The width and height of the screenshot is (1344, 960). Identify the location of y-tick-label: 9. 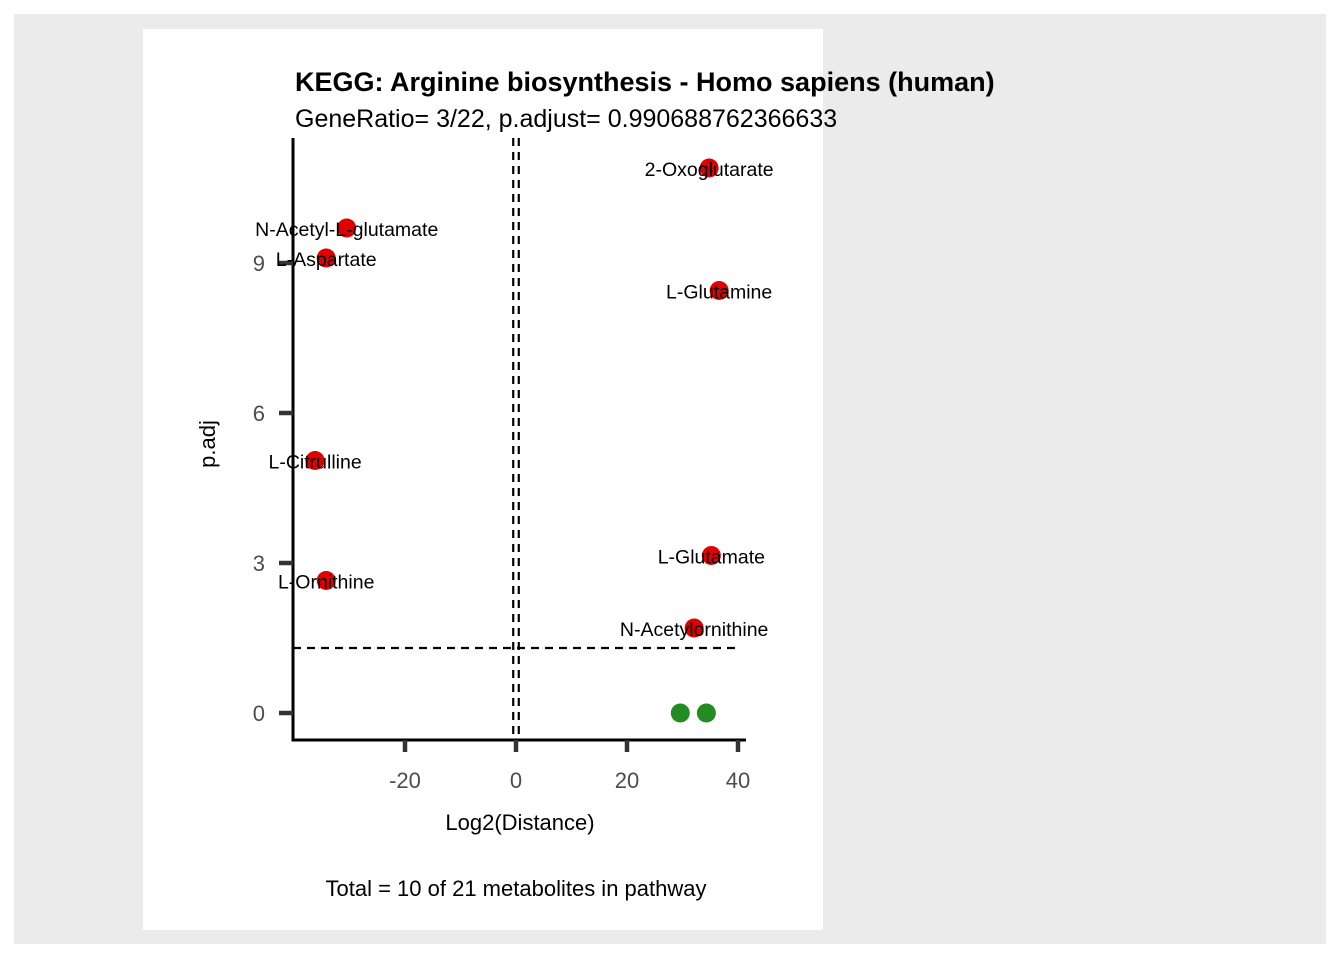
(259, 263).